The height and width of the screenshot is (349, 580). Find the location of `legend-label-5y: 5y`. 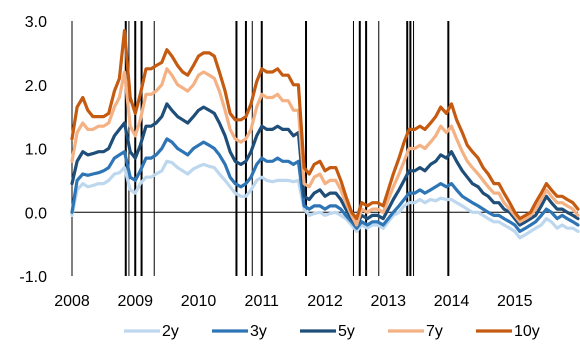

legend-label-5y: 5y is located at coordinates (346, 331).